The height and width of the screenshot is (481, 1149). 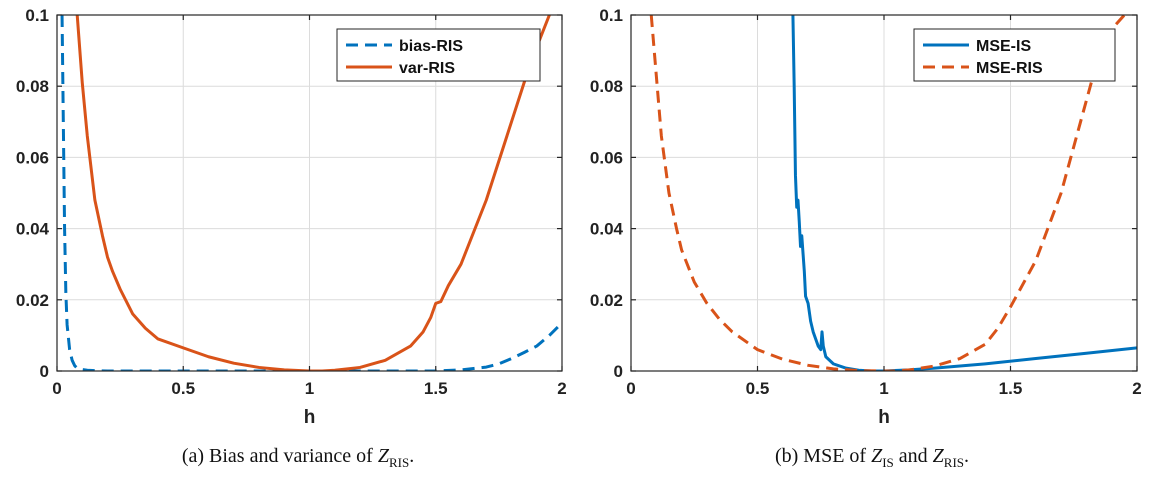 I want to click on caption-b-prefix: (b) MSE of, so click(x=823, y=456).